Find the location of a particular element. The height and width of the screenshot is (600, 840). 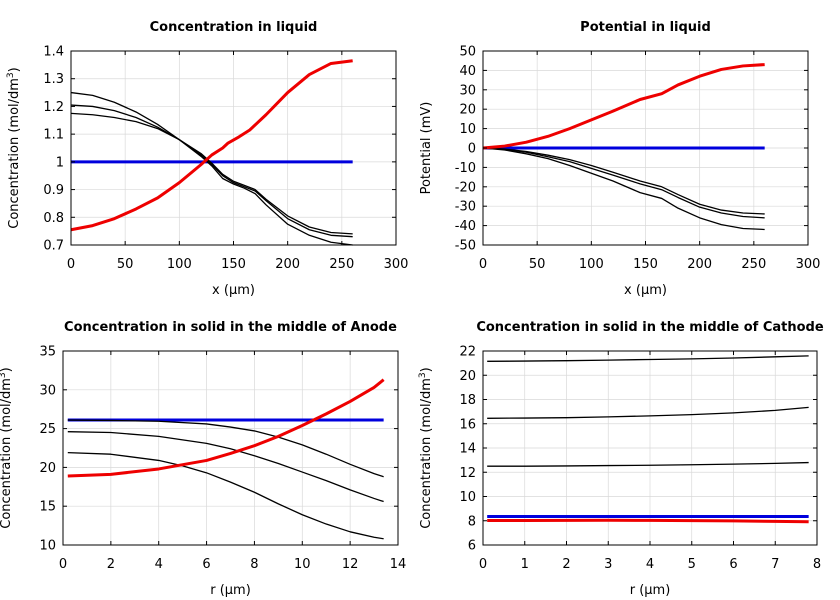

y-tick-label: 1 is located at coordinates (60, 162).